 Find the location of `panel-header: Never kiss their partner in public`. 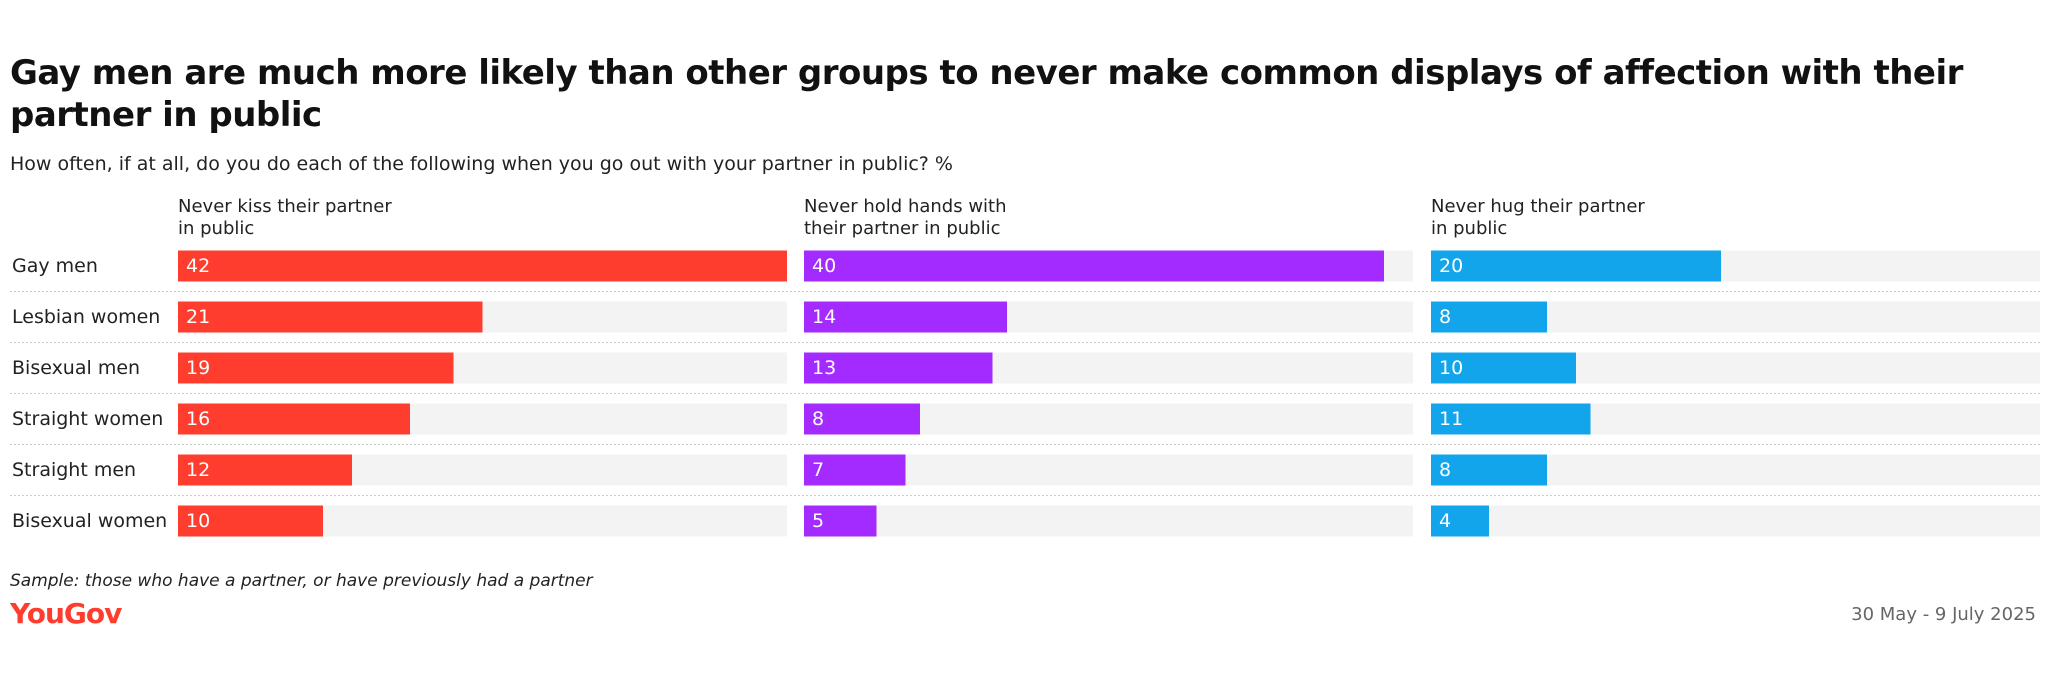

panel-header: Never kiss their partner in public is located at coordinates (285, 217).